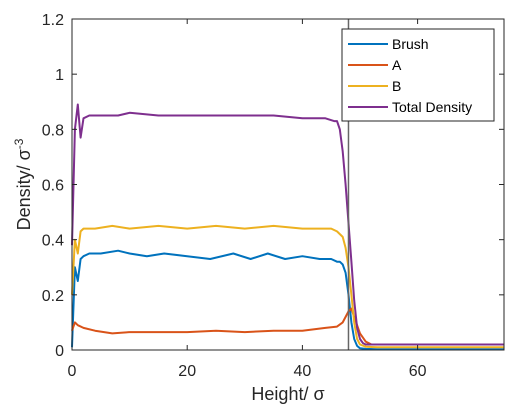 The image size is (505, 405). What do you see at coordinates (410, 44) in the screenshot?
I see `legend-label-0: Brush` at bounding box center [410, 44].